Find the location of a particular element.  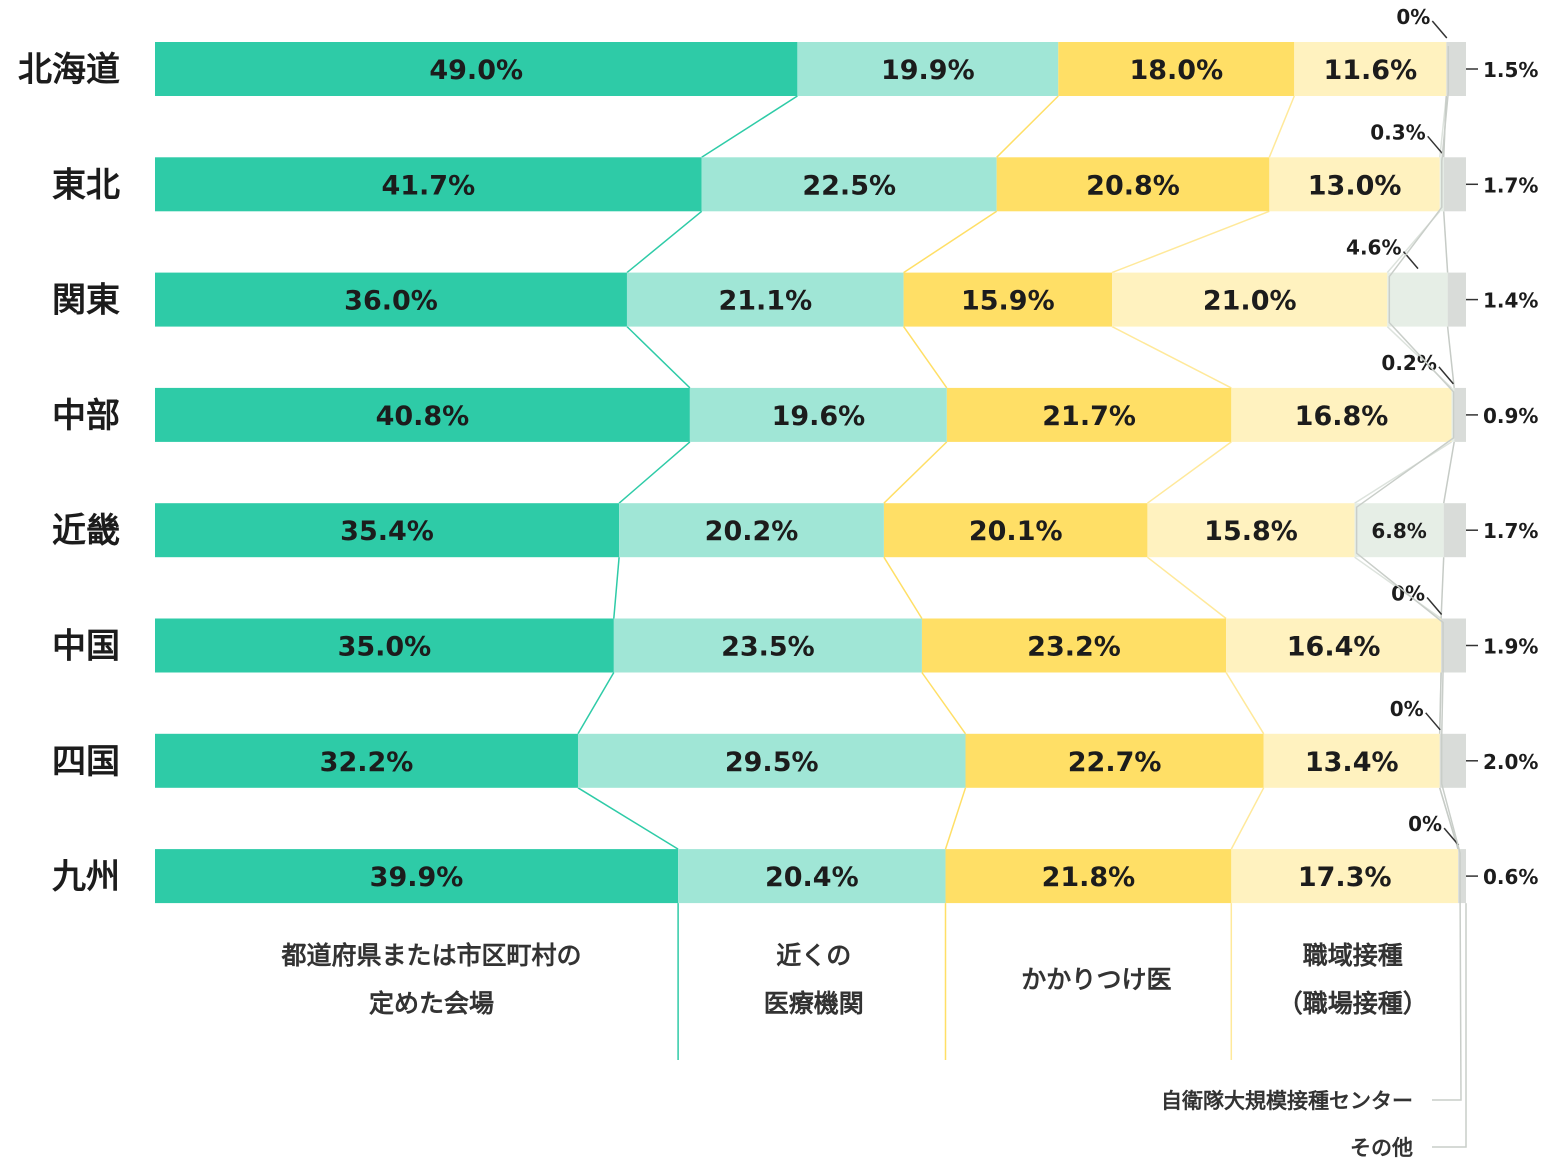

segment-value-label: 13.0% is located at coordinates (1355, 185).